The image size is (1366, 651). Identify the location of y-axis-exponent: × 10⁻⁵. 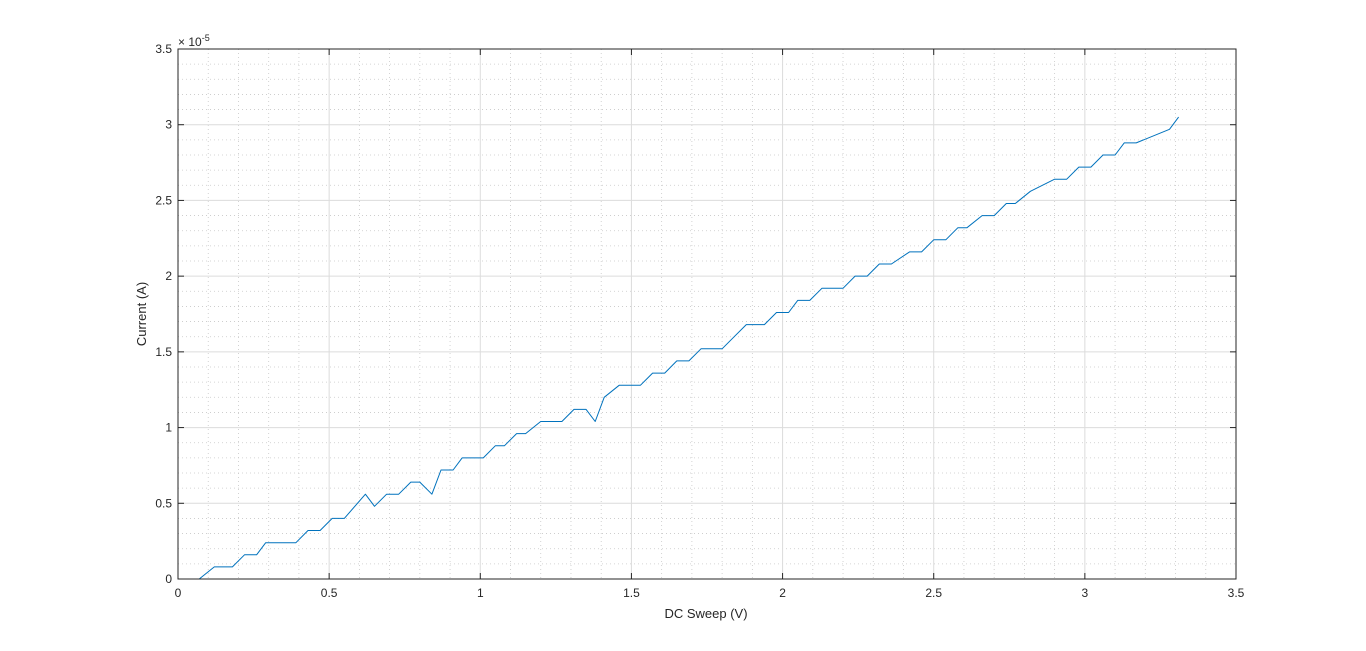
(194, 41).